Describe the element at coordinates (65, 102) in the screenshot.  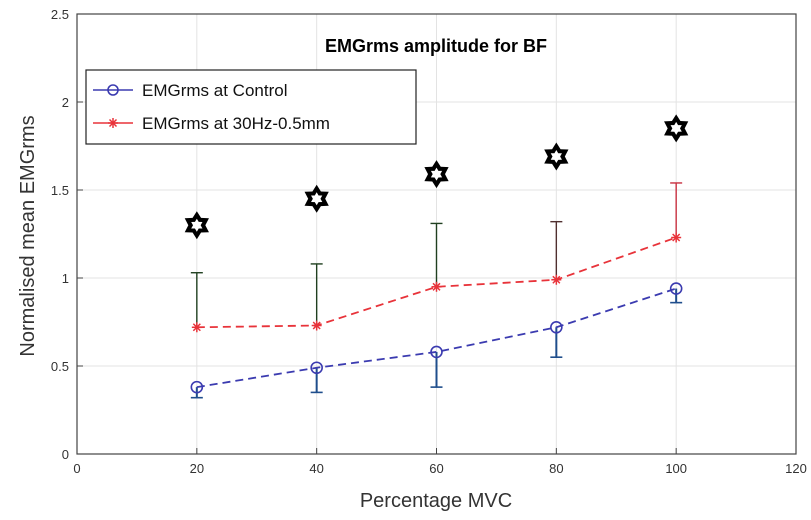
I see `y-tick-label: 2` at that location.